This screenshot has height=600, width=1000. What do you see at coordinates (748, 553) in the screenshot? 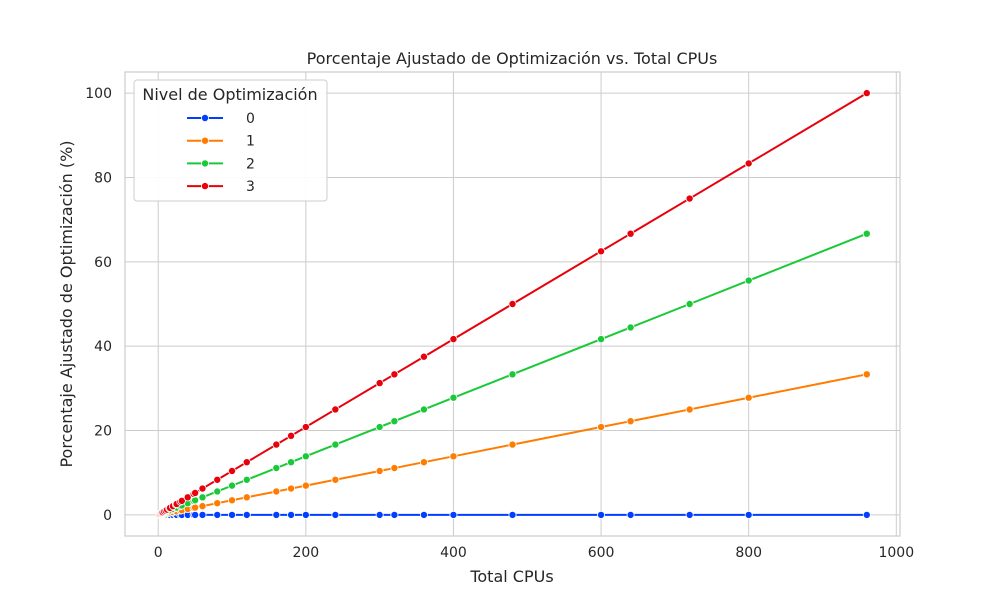
I see `x-tick-label: 800` at bounding box center [748, 553].